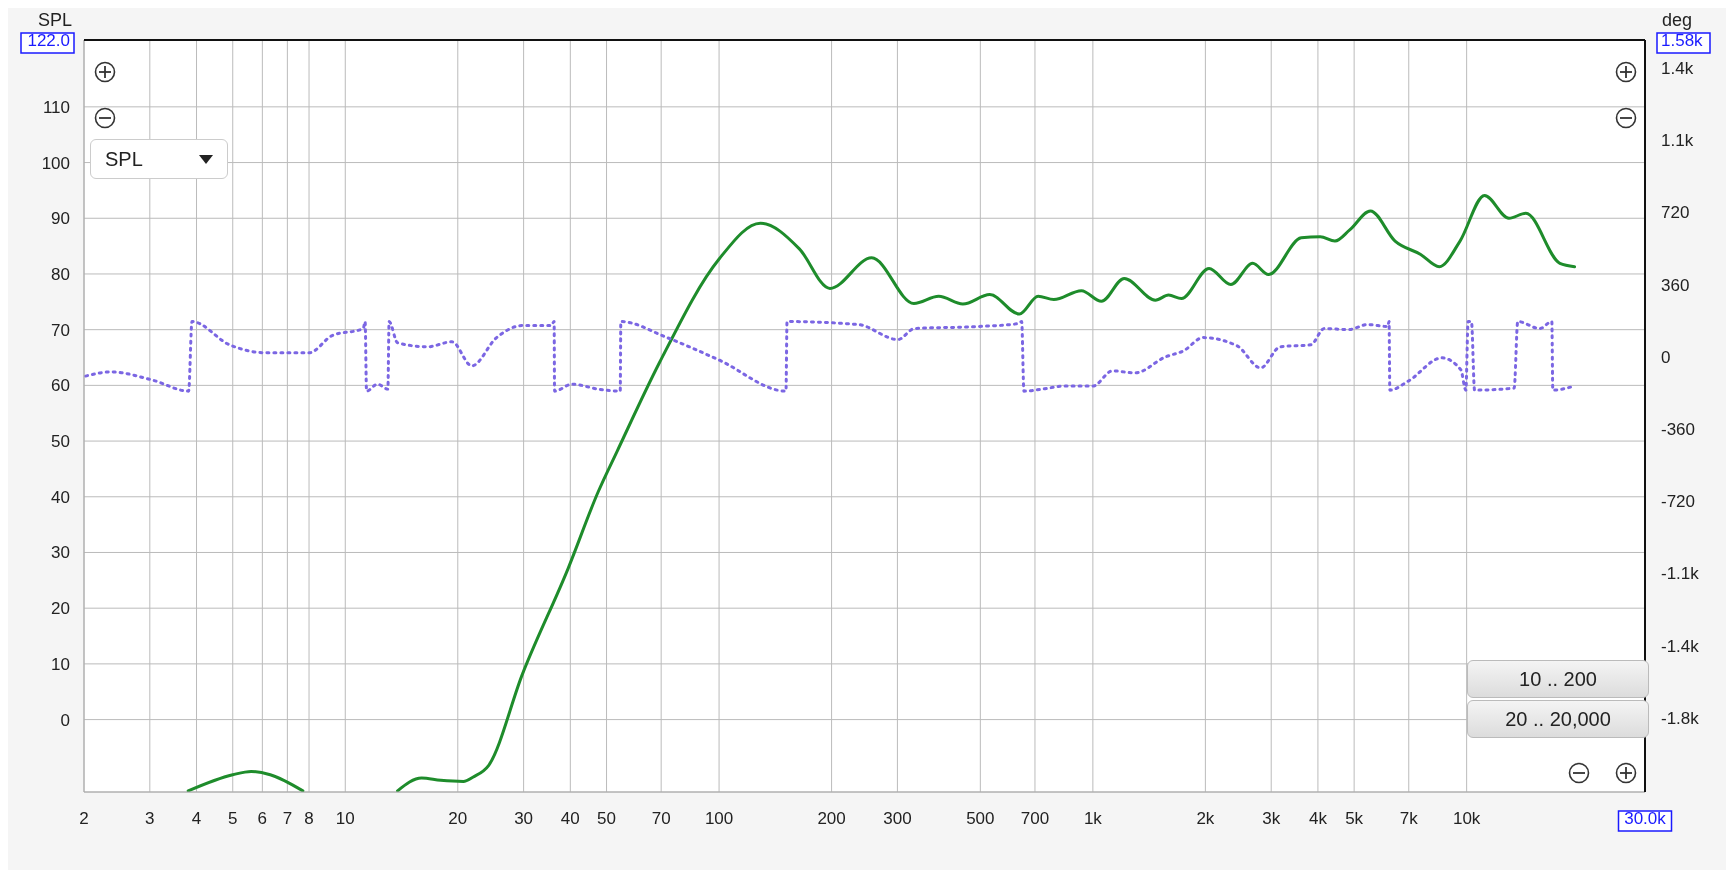  I want to click on y2-tick-label: 1.1k, so click(1677, 141).